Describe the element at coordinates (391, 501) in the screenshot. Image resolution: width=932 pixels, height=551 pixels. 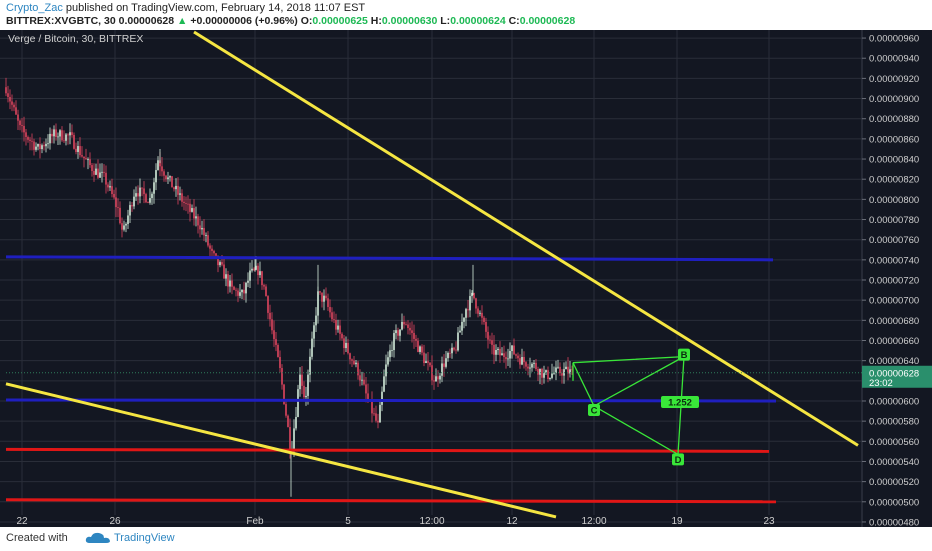
I see `red-bottom-line` at that location.